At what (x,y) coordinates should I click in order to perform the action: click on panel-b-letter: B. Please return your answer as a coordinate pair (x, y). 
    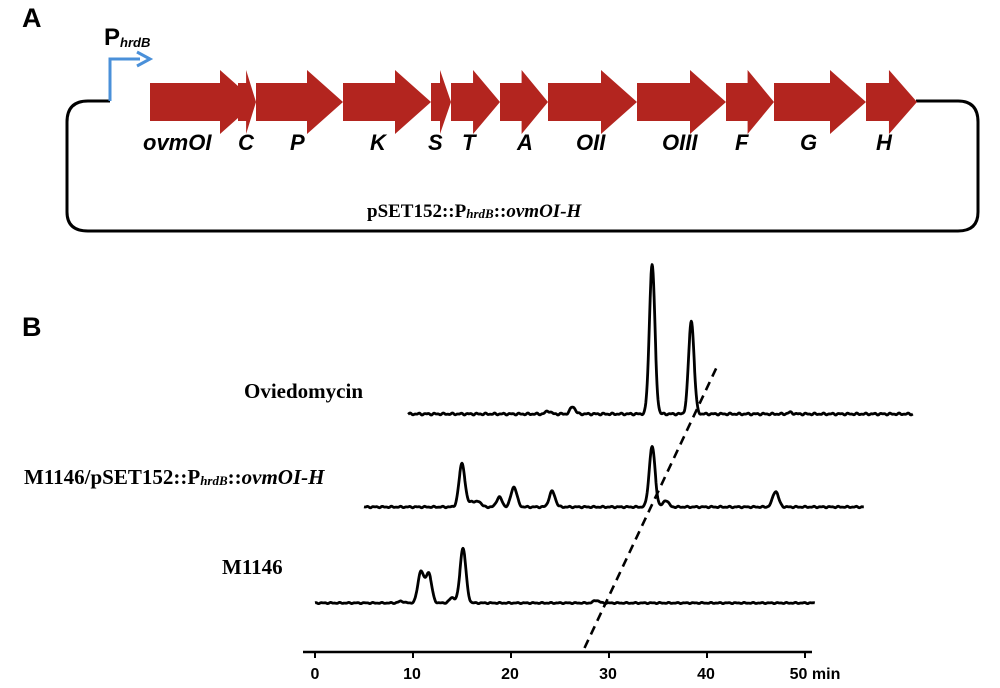
    Looking at the image, I should click on (32, 327).